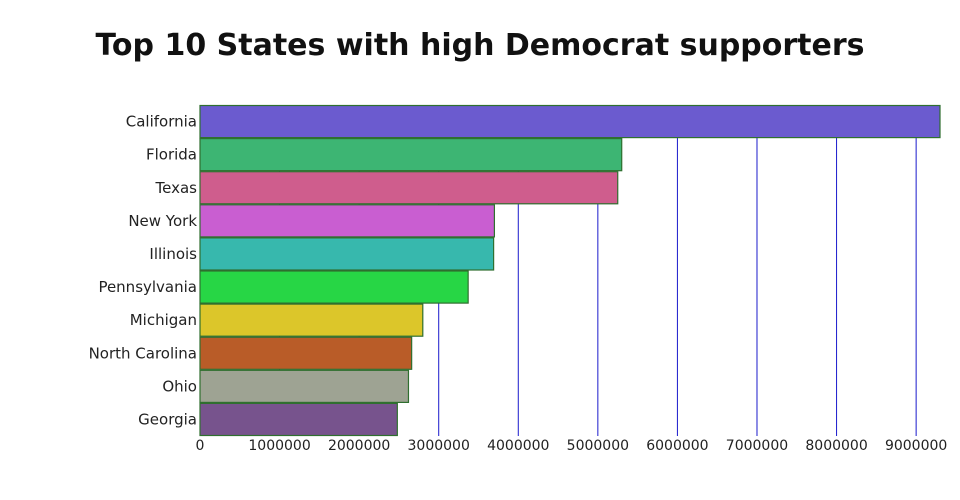 This screenshot has width=960, height=500. What do you see at coordinates (836, 446) in the screenshot?
I see `x-tick-label: 8000000` at bounding box center [836, 446].